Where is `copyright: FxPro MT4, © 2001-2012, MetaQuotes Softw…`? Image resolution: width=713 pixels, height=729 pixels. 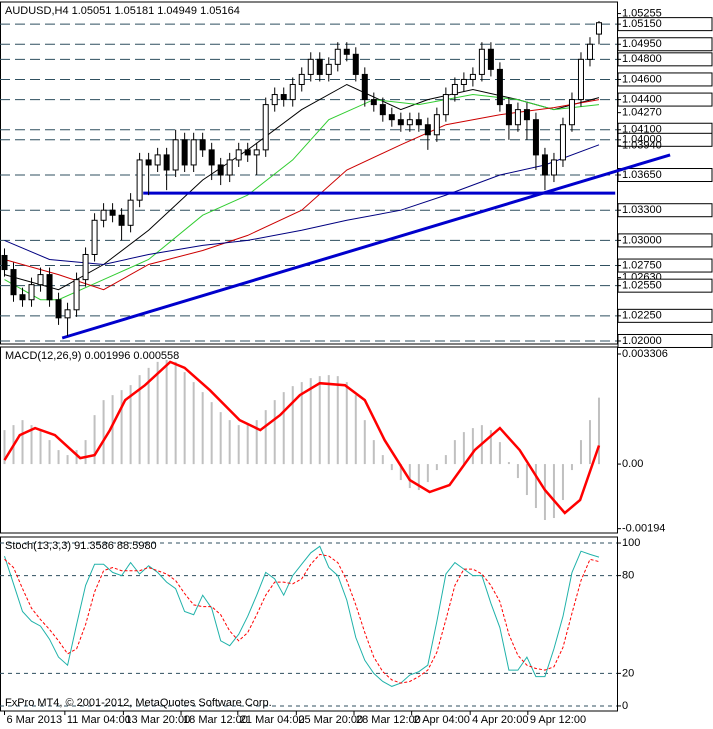
copyright: FxPro MT4, © 2001-2012, MetaQuotes Softw… is located at coordinates (138, 703).